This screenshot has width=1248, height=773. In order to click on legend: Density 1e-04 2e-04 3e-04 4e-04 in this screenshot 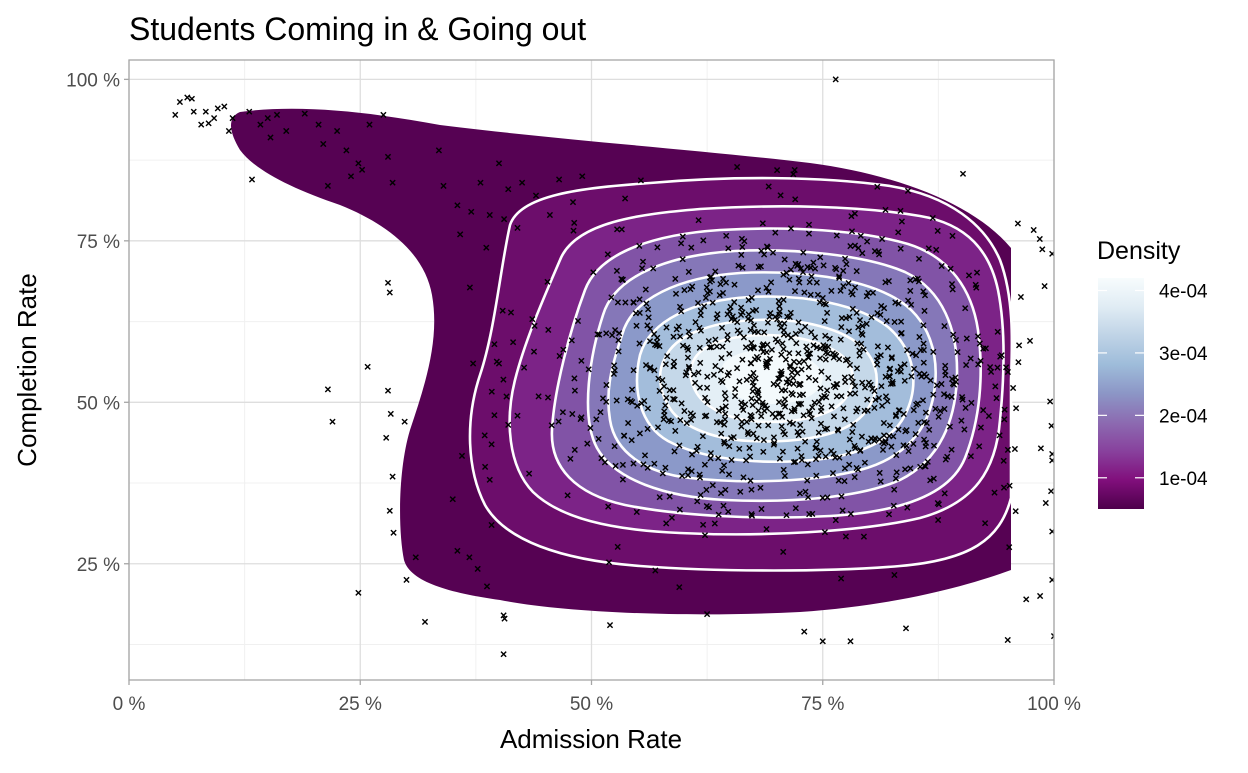, I will do `click(1152, 373)`.